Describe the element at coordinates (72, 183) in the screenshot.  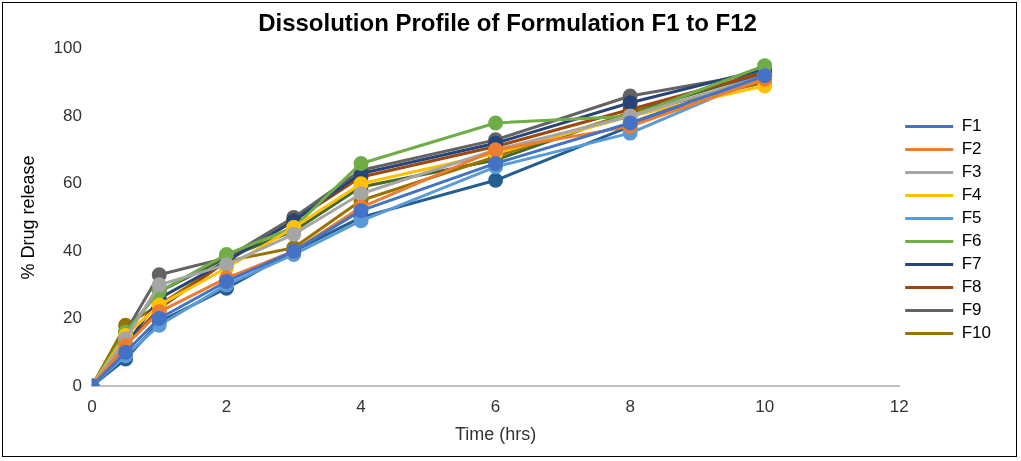
I see `y-tick-label: 60` at that location.